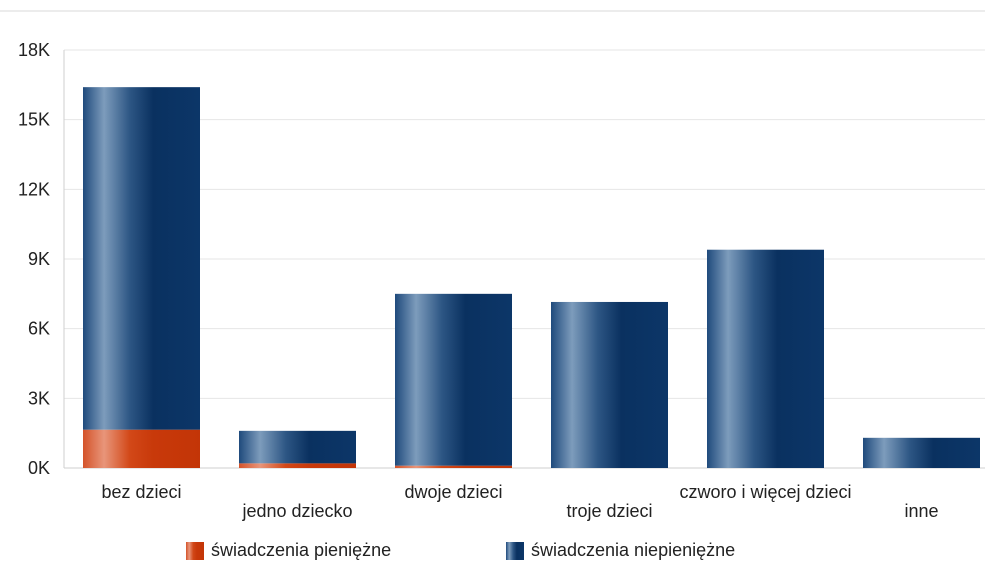 This screenshot has width=985, height=571. What do you see at coordinates (921, 511) in the screenshot?
I see `x-category-label: inne` at bounding box center [921, 511].